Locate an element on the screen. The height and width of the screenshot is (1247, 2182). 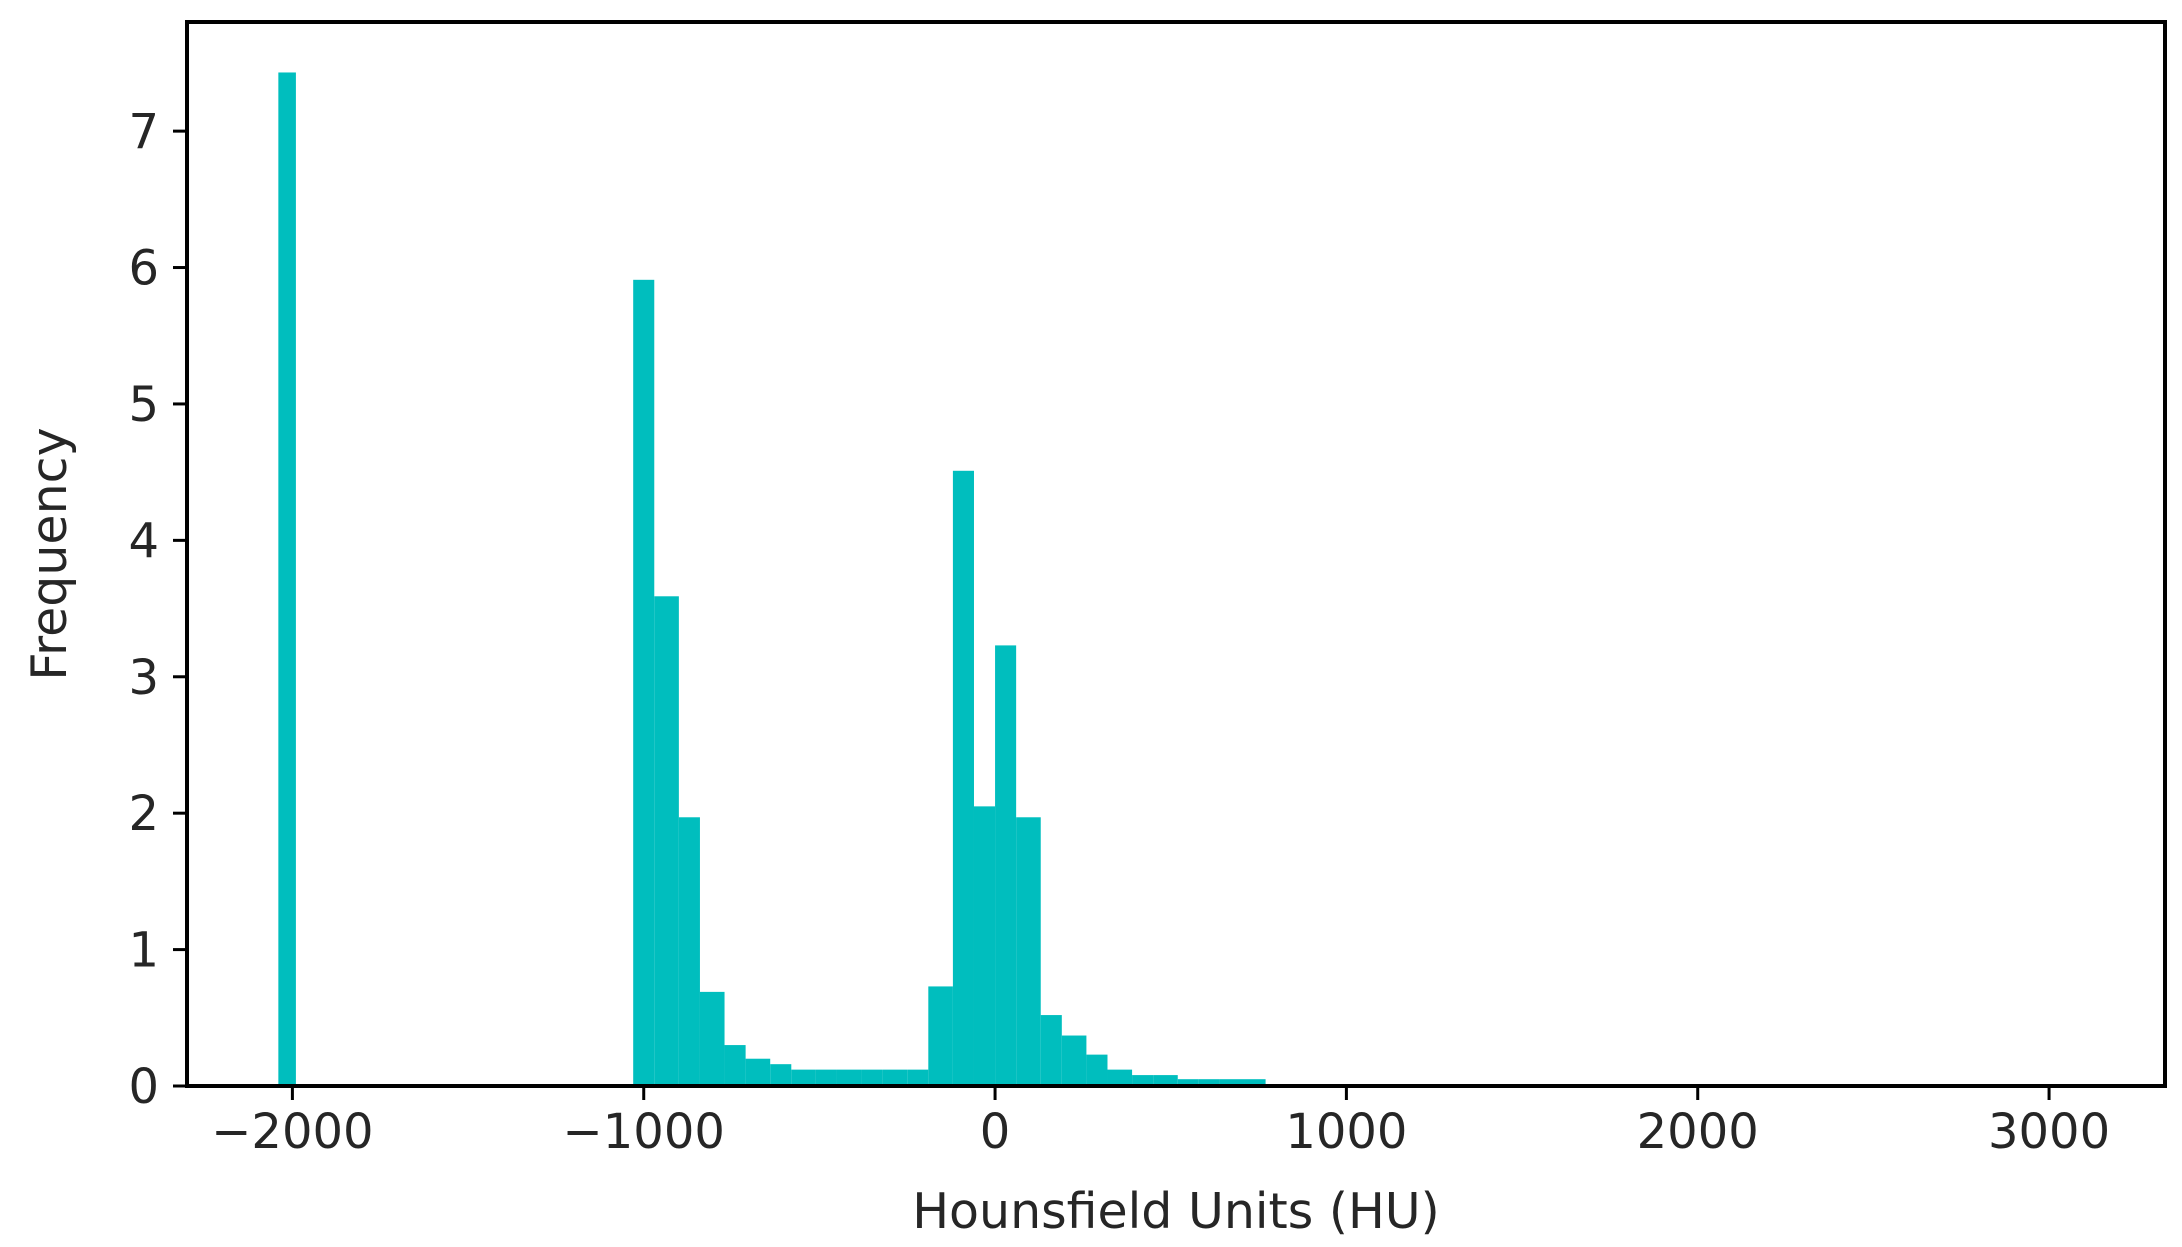
x-tick-label: 2000 is located at coordinates (1698, 1132).